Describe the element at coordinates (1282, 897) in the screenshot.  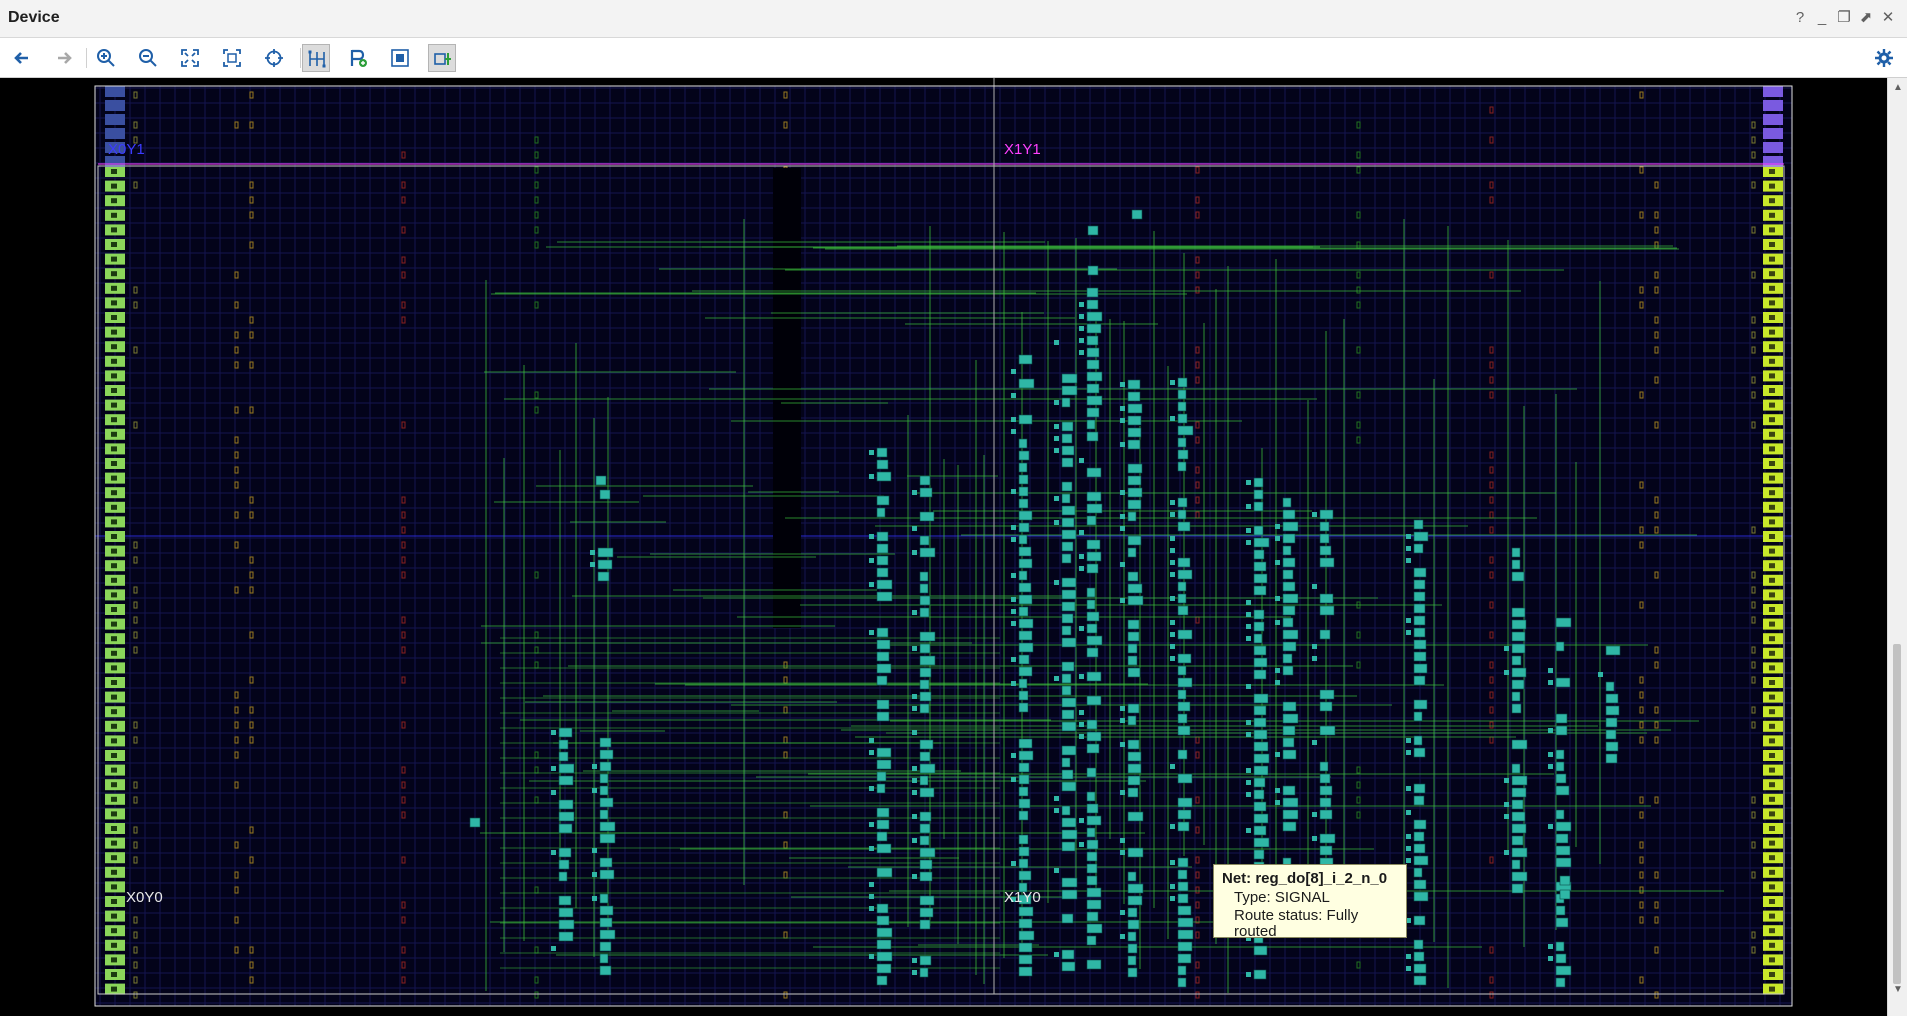
I see `tooltip-net-type: Type: SIGNAL` at that location.